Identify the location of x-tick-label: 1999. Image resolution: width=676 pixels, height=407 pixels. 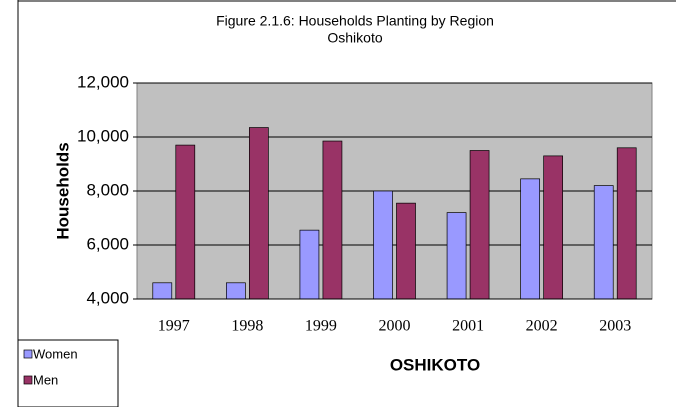
(321, 326).